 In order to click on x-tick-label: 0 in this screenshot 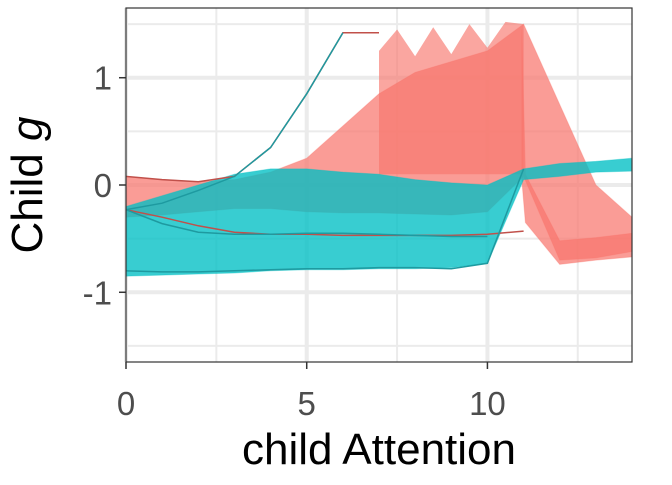, I will do `click(126, 403)`.